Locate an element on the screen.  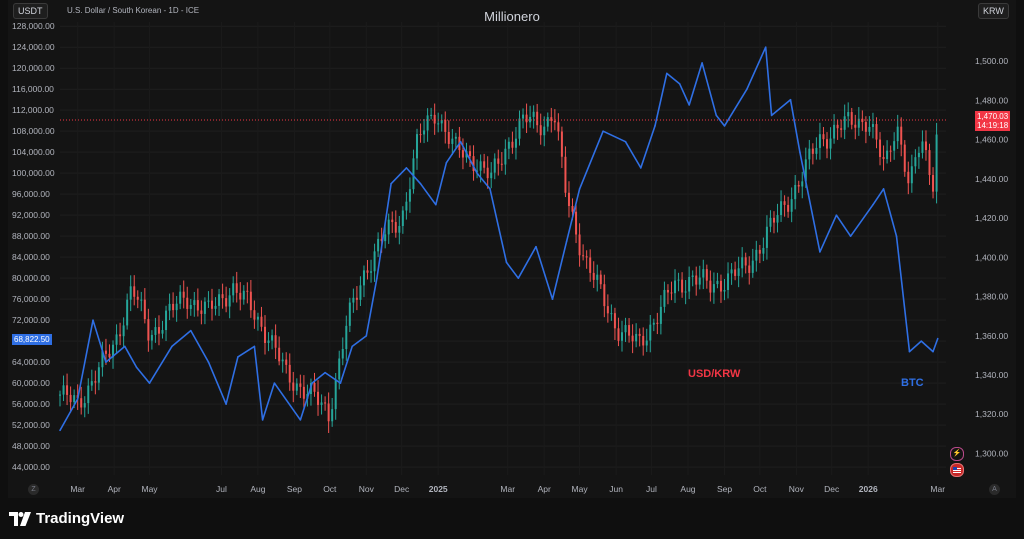
time-tick-label: Oct is located at coordinates (330, 489).